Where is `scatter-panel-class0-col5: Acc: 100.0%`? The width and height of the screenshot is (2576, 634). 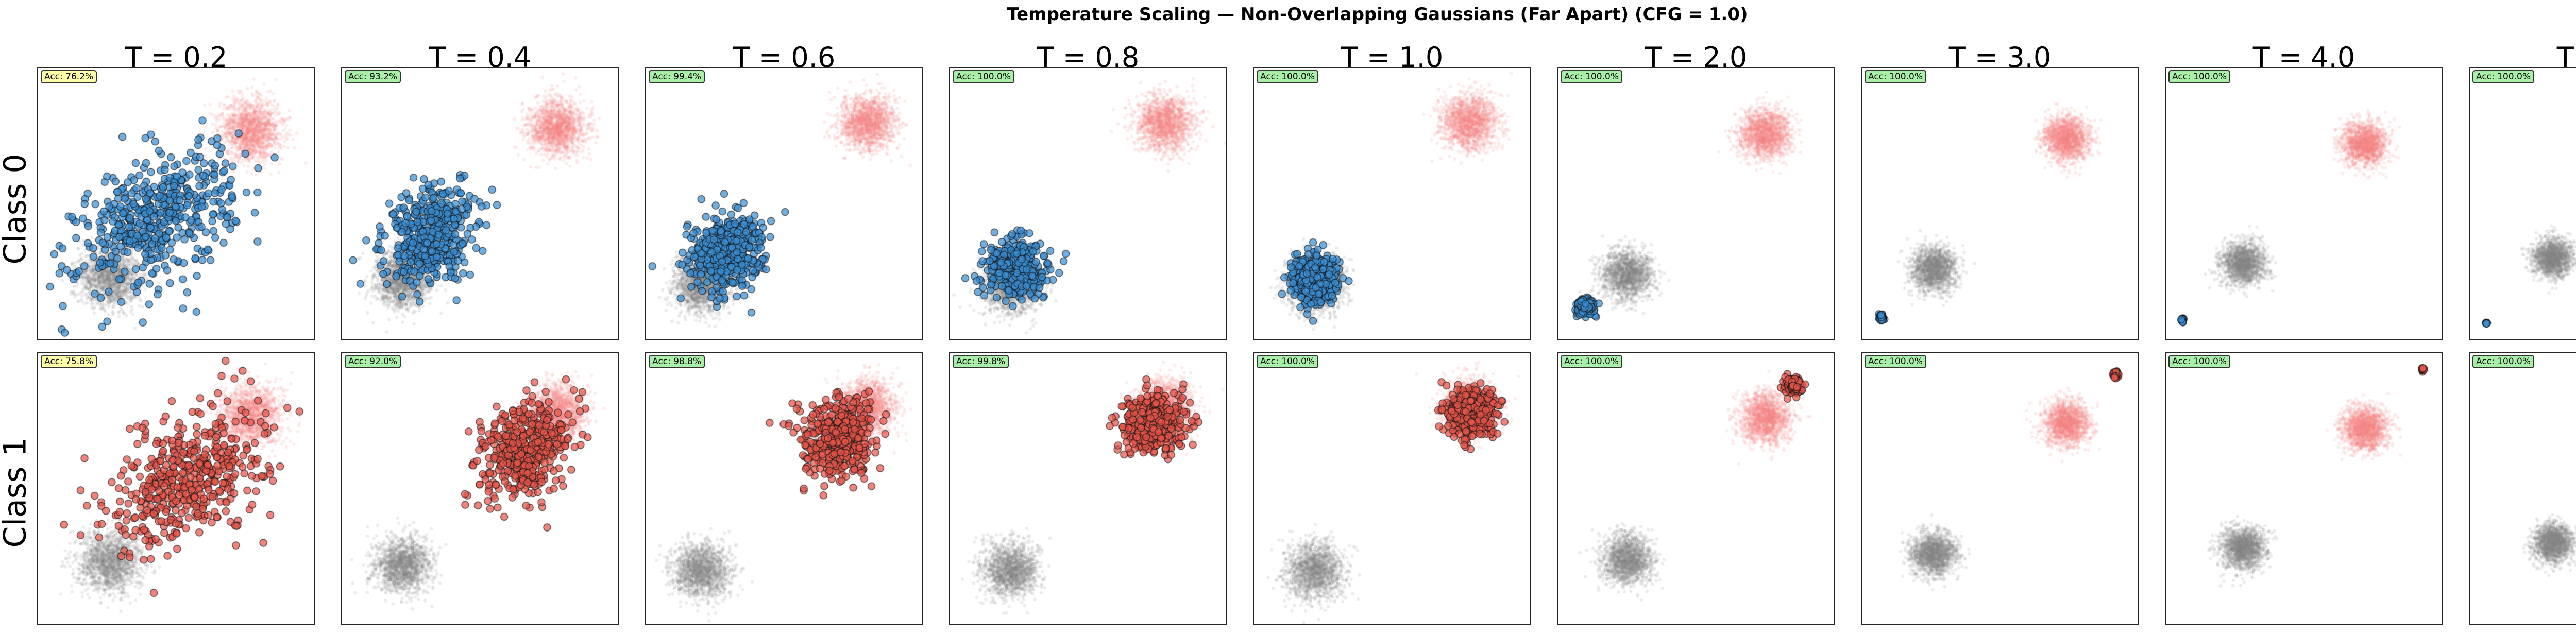 scatter-panel-class0-col5: Acc: 100.0% is located at coordinates (1696, 203).